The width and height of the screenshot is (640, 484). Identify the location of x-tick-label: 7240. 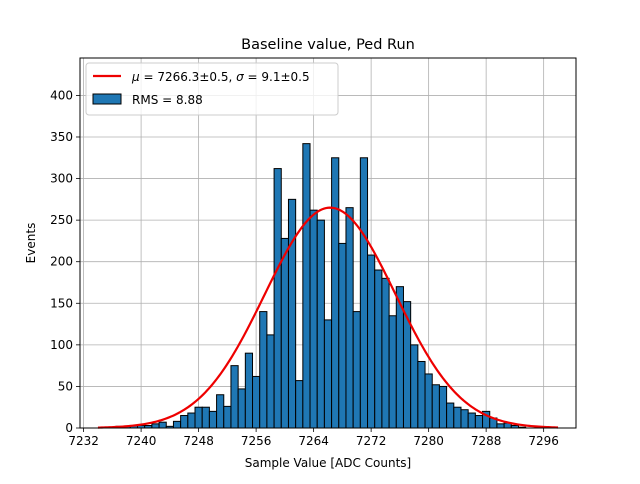
(141, 441).